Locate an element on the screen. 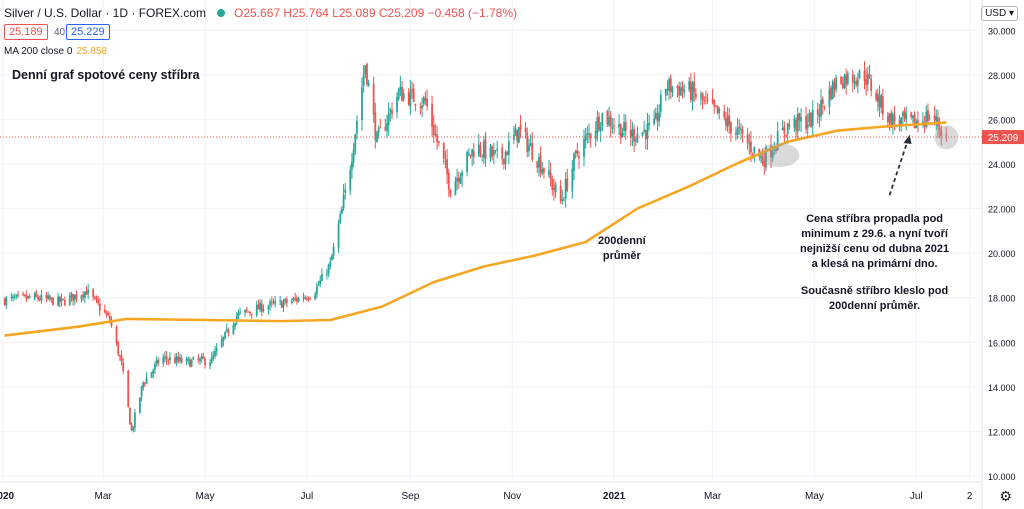 This screenshot has height=509, width=1024. note-line: 200denní průměr. is located at coordinates (875, 306).